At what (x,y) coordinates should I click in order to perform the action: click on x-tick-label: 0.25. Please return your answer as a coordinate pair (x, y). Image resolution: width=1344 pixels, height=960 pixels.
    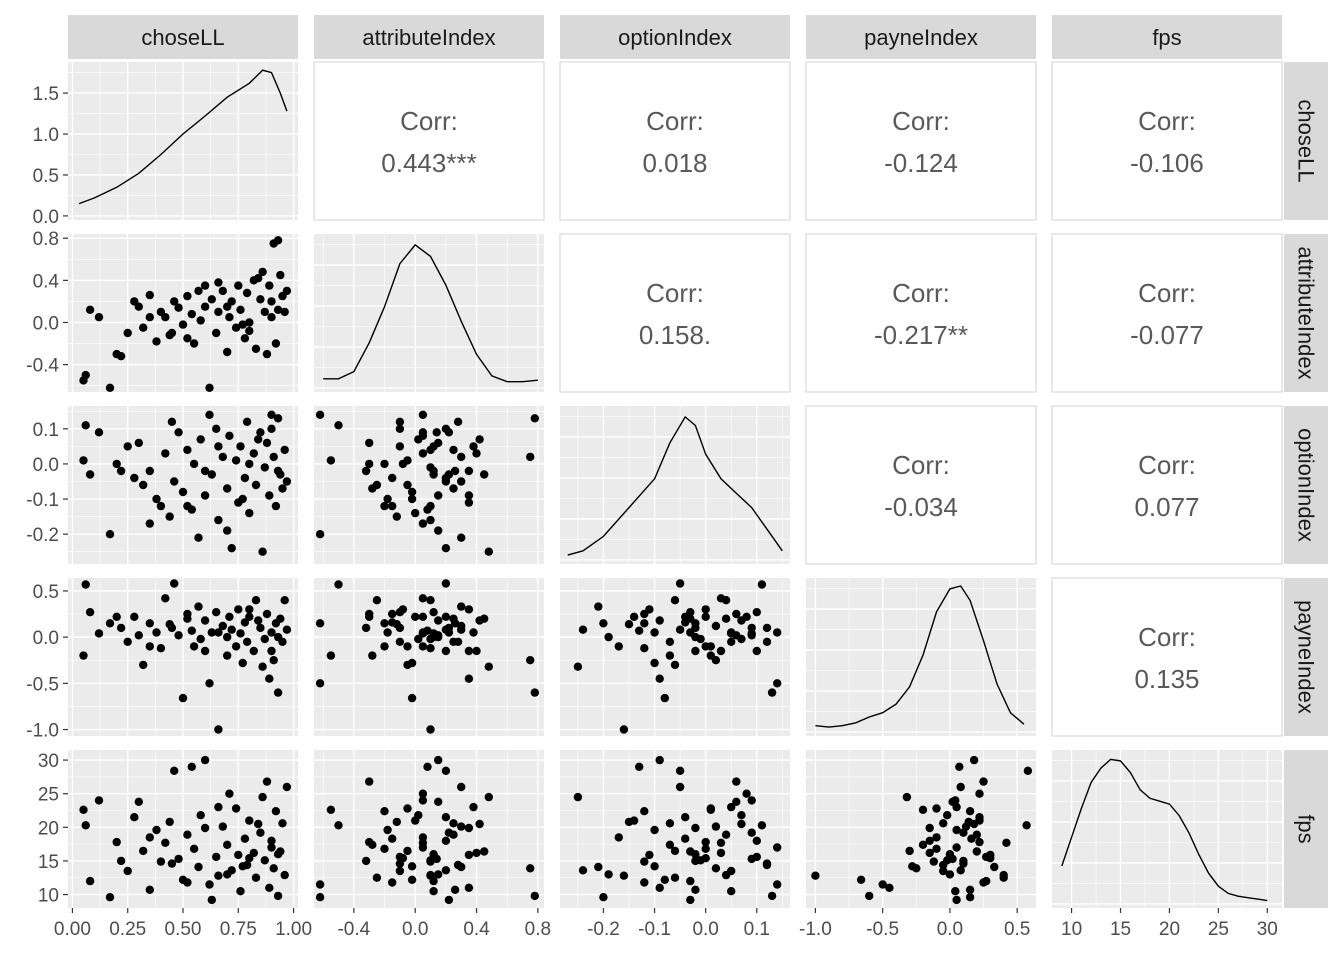
    Looking at the image, I should click on (127, 929).